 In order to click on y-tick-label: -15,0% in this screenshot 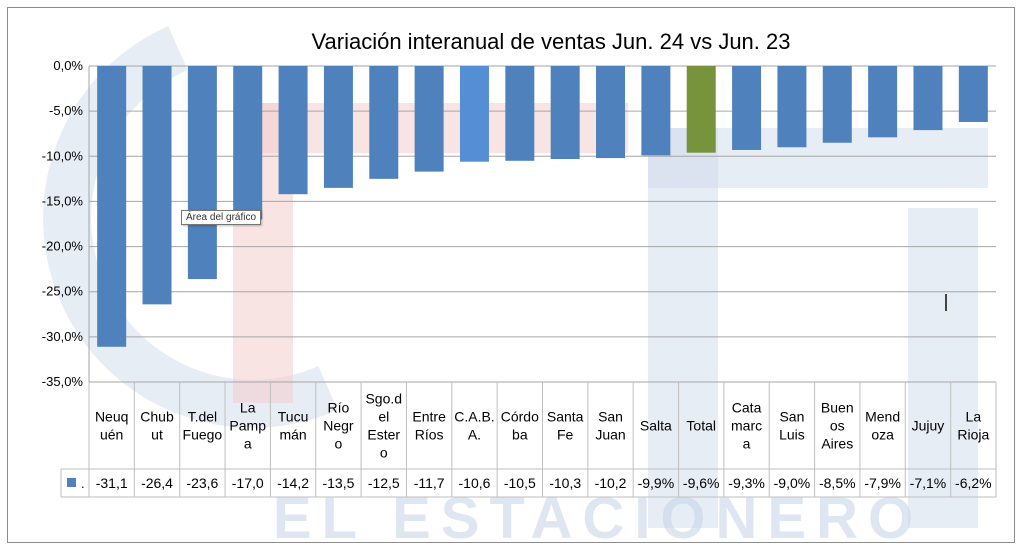, I will do `click(63, 200)`.